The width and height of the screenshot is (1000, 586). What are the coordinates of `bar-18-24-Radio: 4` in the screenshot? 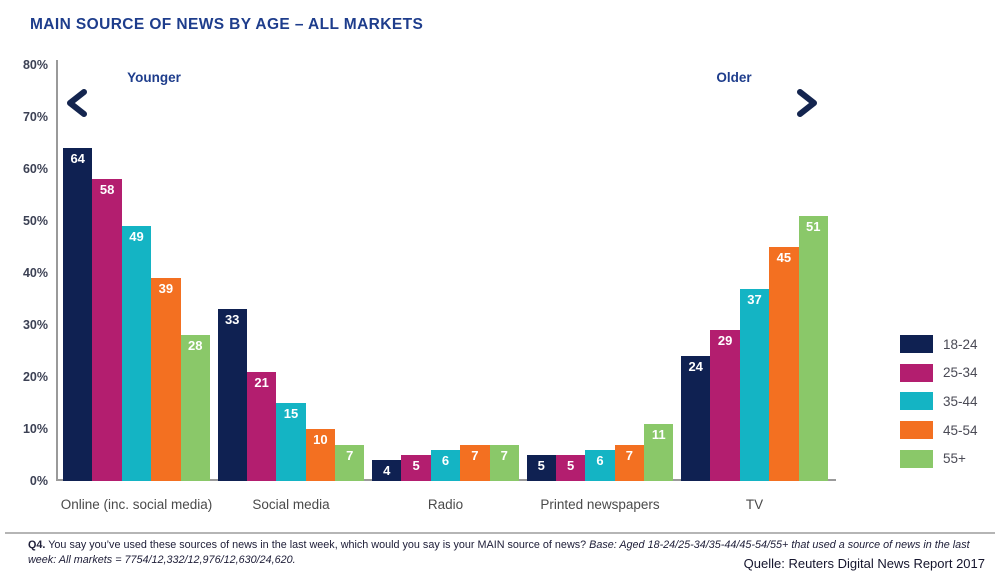 It's located at (387, 470).